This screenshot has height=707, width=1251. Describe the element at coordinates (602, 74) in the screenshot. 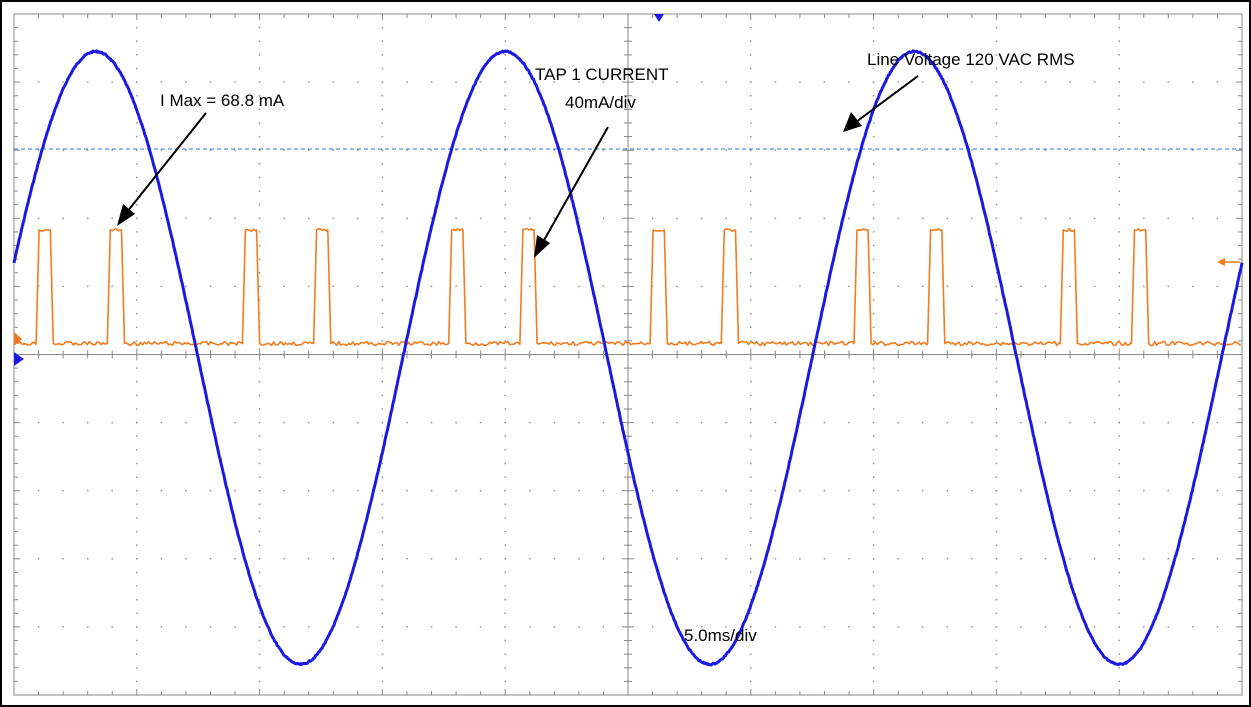

I see `tap-current-title: TAP 1 CURRENT` at that location.